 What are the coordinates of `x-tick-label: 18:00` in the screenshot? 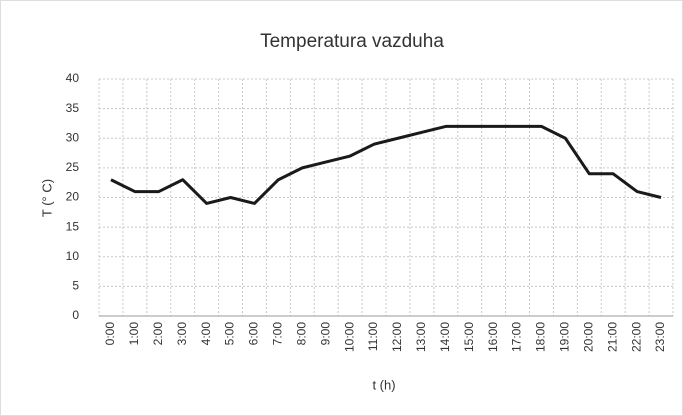 It's located at (541, 337).